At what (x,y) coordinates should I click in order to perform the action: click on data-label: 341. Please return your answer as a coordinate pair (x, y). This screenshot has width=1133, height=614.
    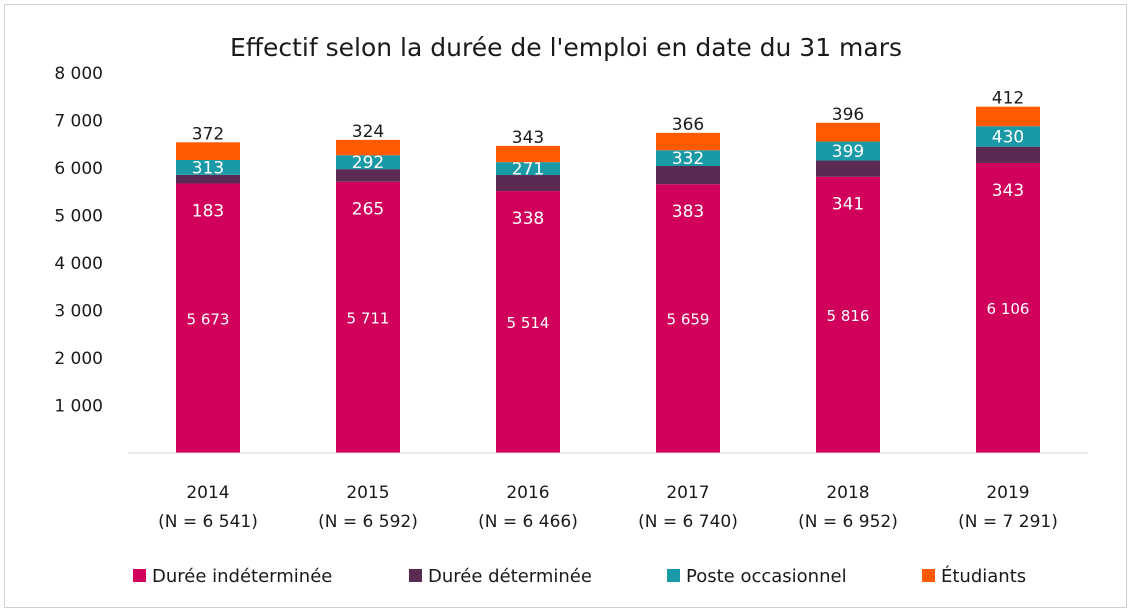
    Looking at the image, I should click on (848, 205).